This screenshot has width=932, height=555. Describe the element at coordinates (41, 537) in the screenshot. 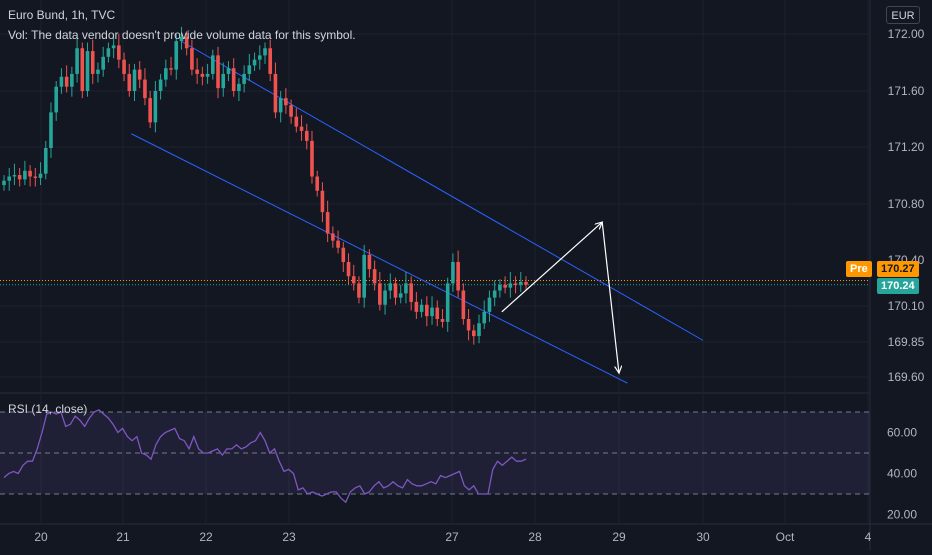

I see `time-tick-label: 20` at that location.